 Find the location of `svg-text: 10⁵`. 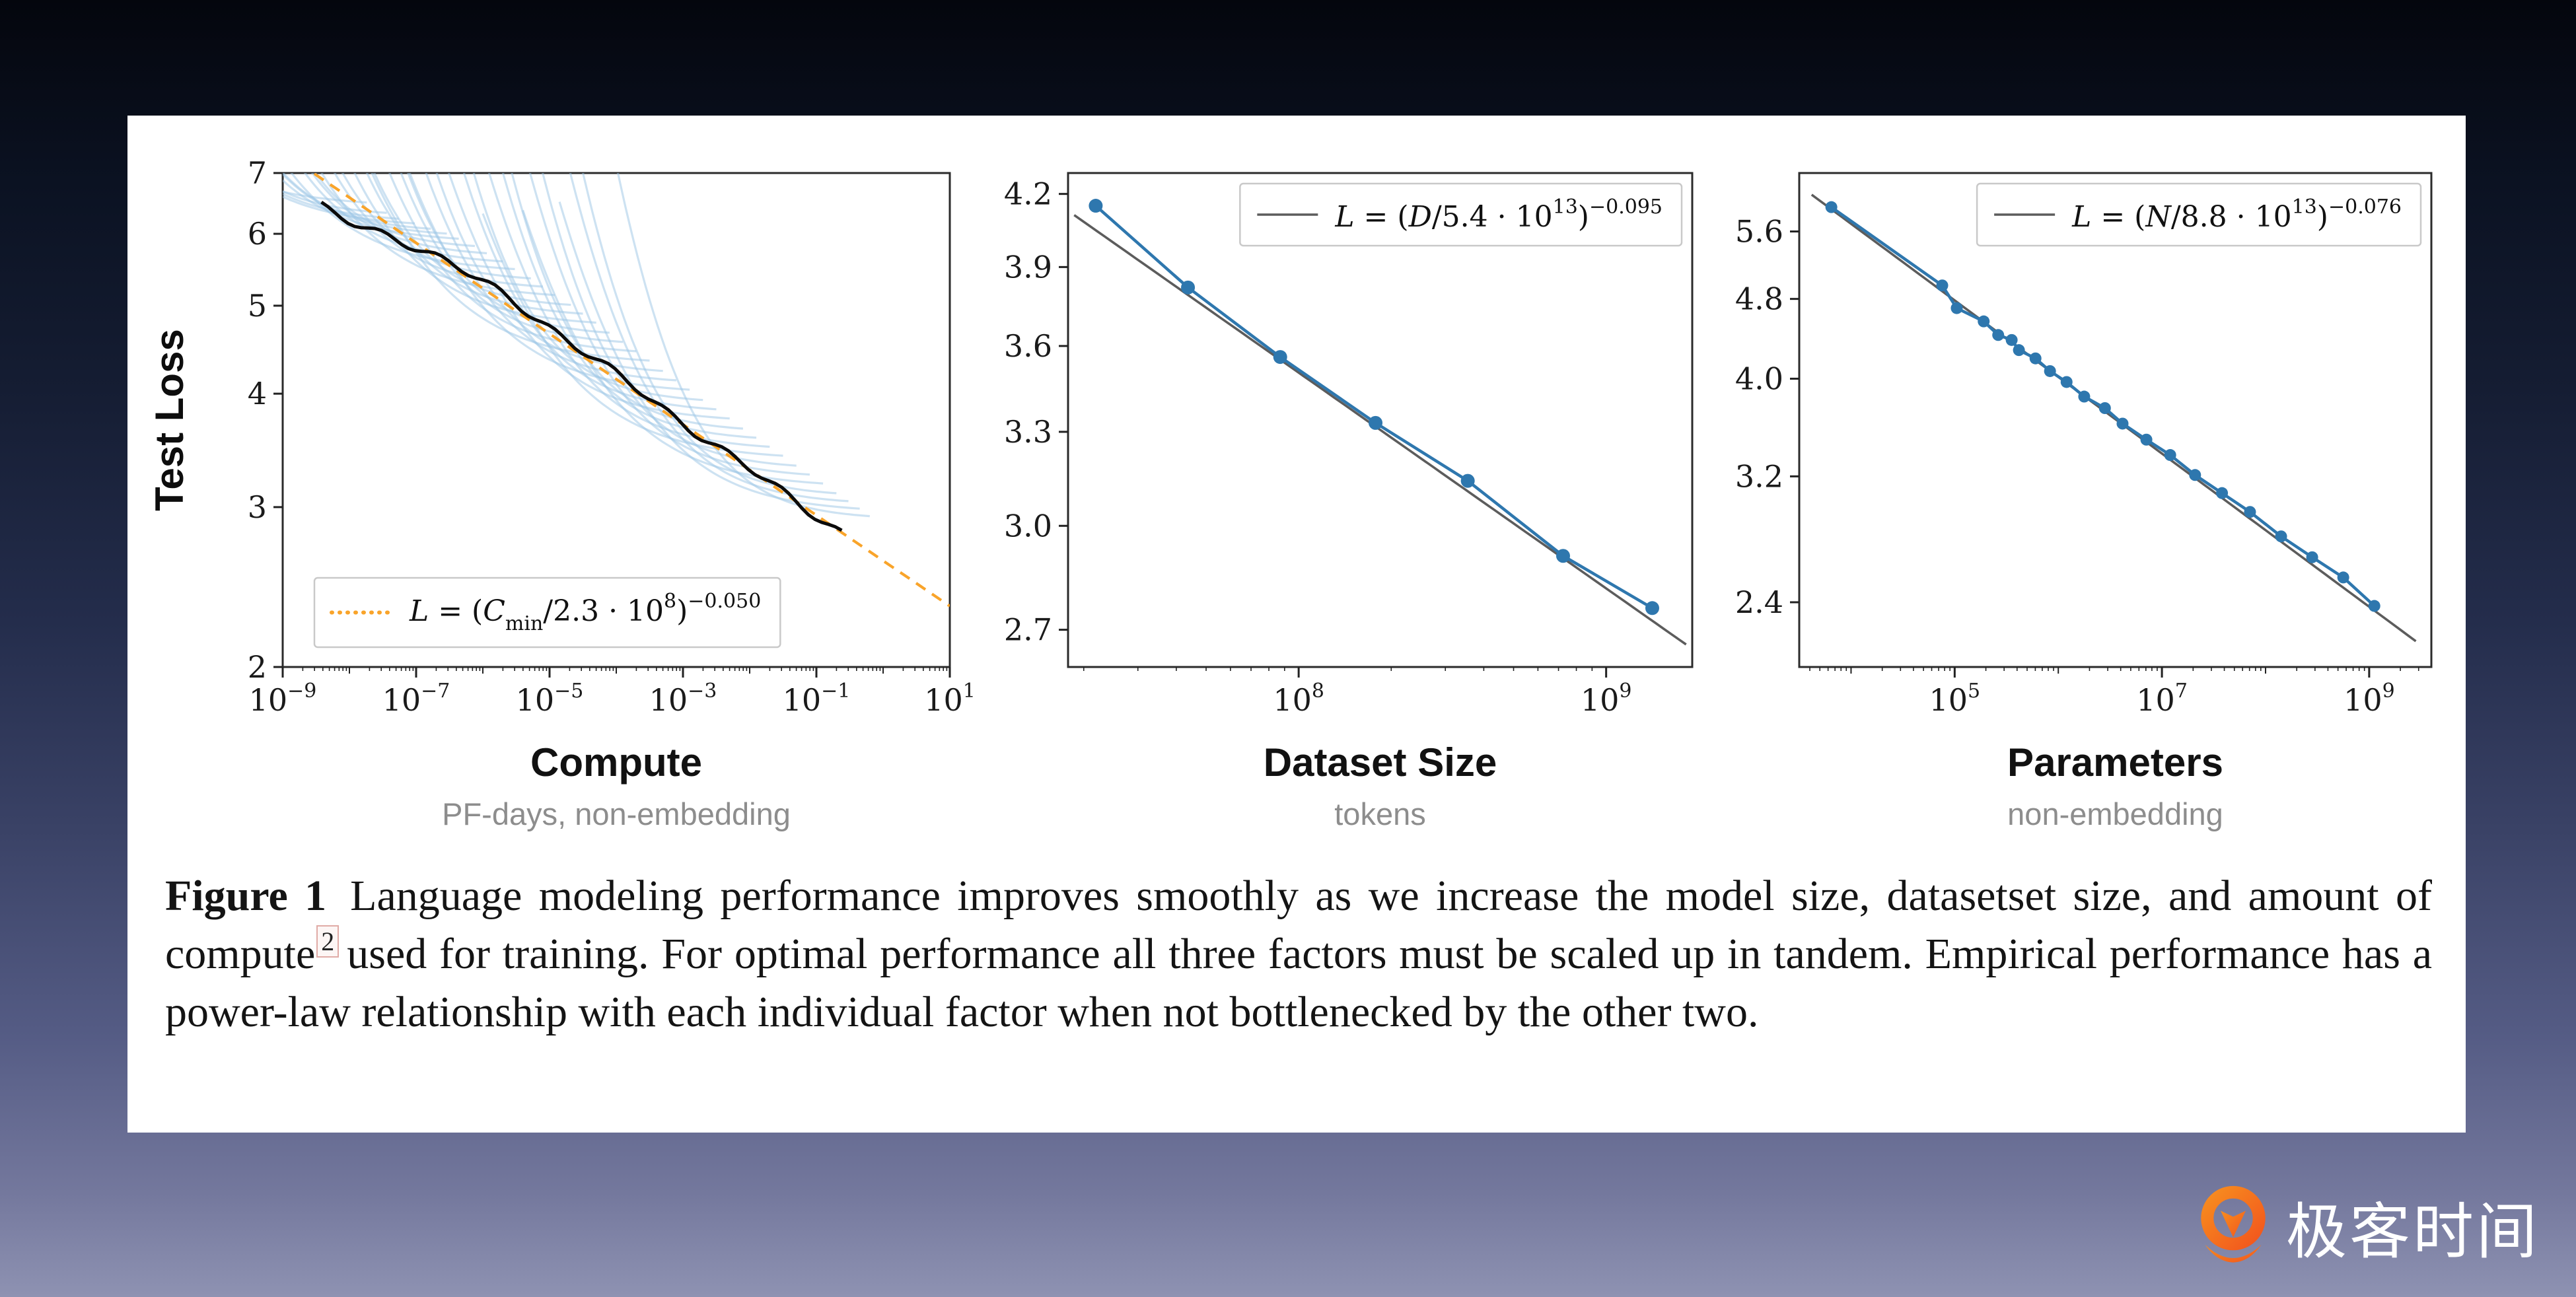

svg-text: 10⁵ is located at coordinates (1955, 699).